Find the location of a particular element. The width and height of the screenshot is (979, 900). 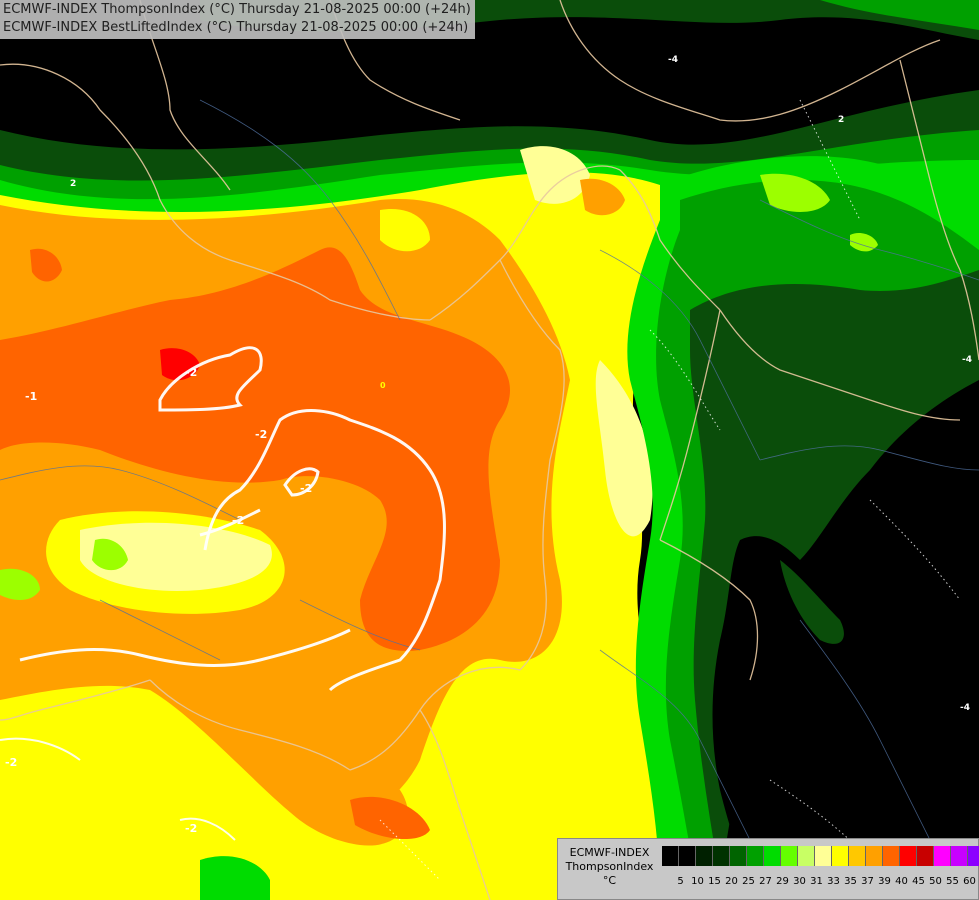

legend-tick-label: 10 is located at coordinates (697, 881).